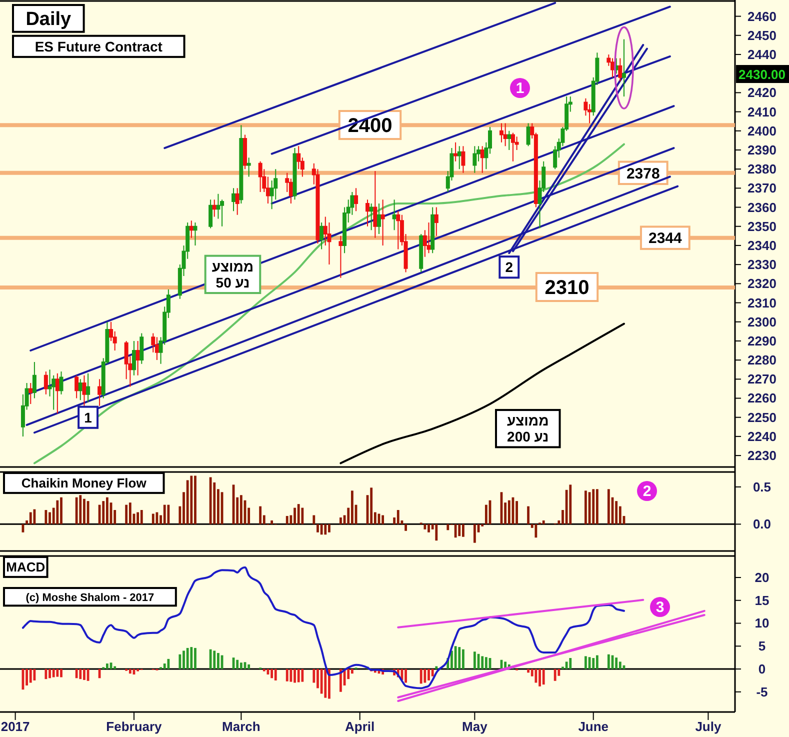 This screenshot has height=737, width=789. I want to click on y-tick-label: 5, so click(762, 646).